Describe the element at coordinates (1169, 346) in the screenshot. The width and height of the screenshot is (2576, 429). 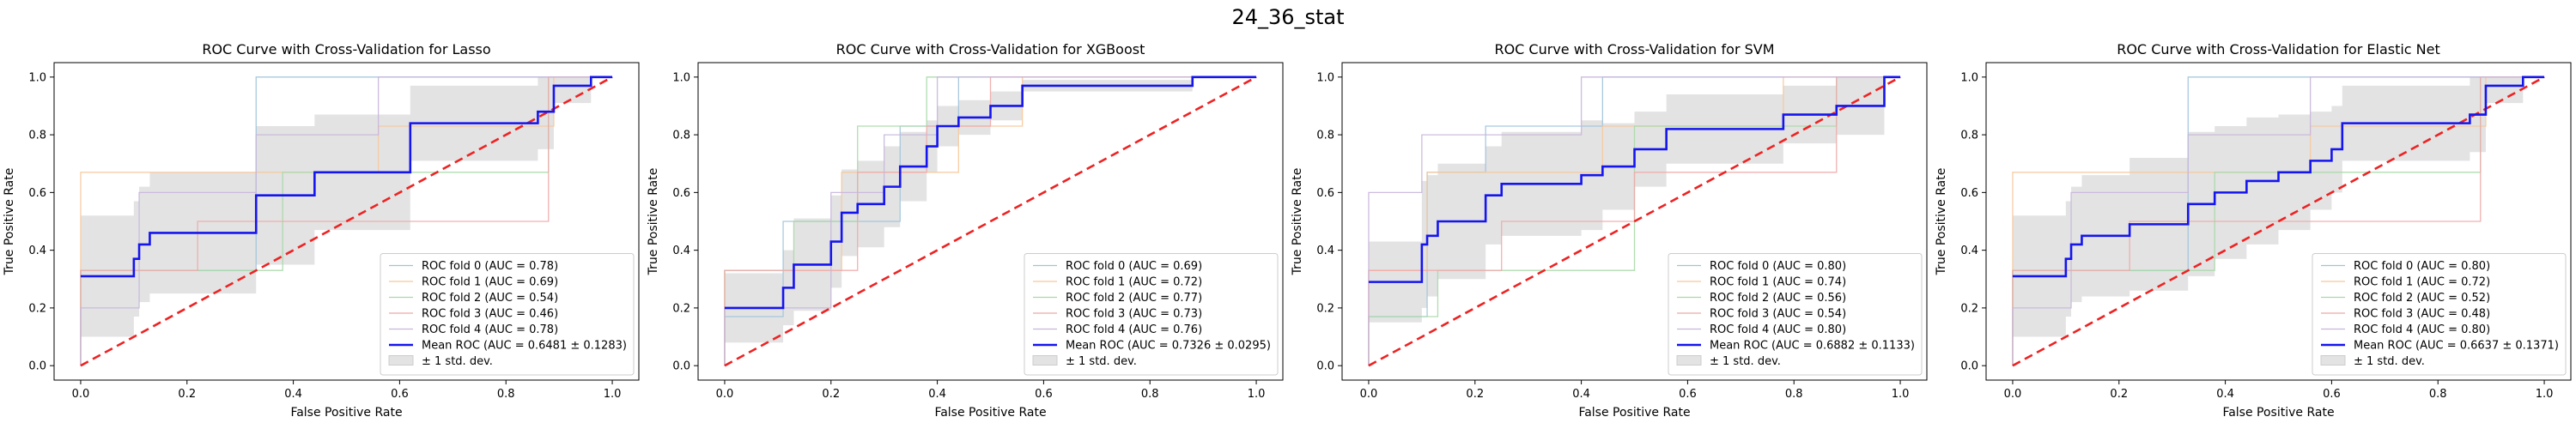
I see `legend-mean-label: Mean ROC (AUC = 0.7326 ± 0.0295)` at that location.